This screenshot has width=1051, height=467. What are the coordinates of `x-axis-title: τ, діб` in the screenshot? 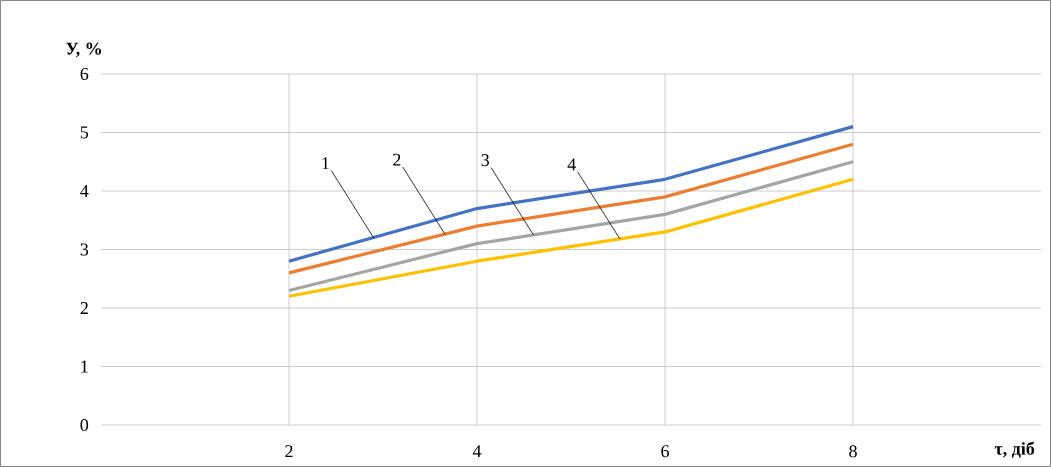 It's located at (1014, 449).